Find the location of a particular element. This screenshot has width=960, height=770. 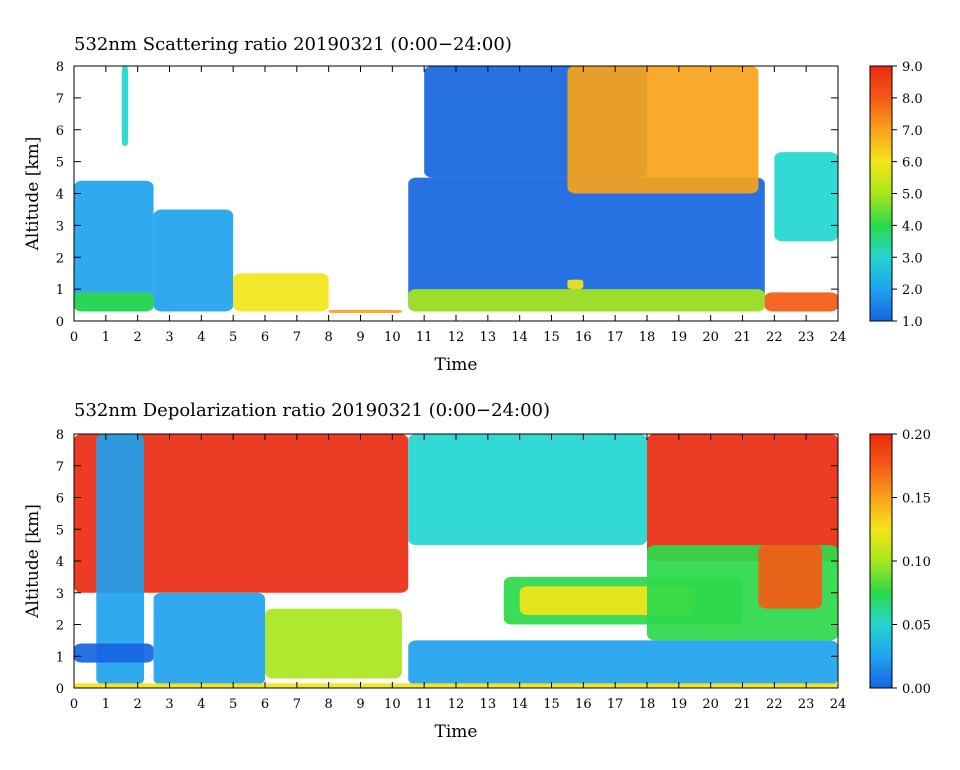

colorbar-tick-label: 5.0 is located at coordinates (912, 195).